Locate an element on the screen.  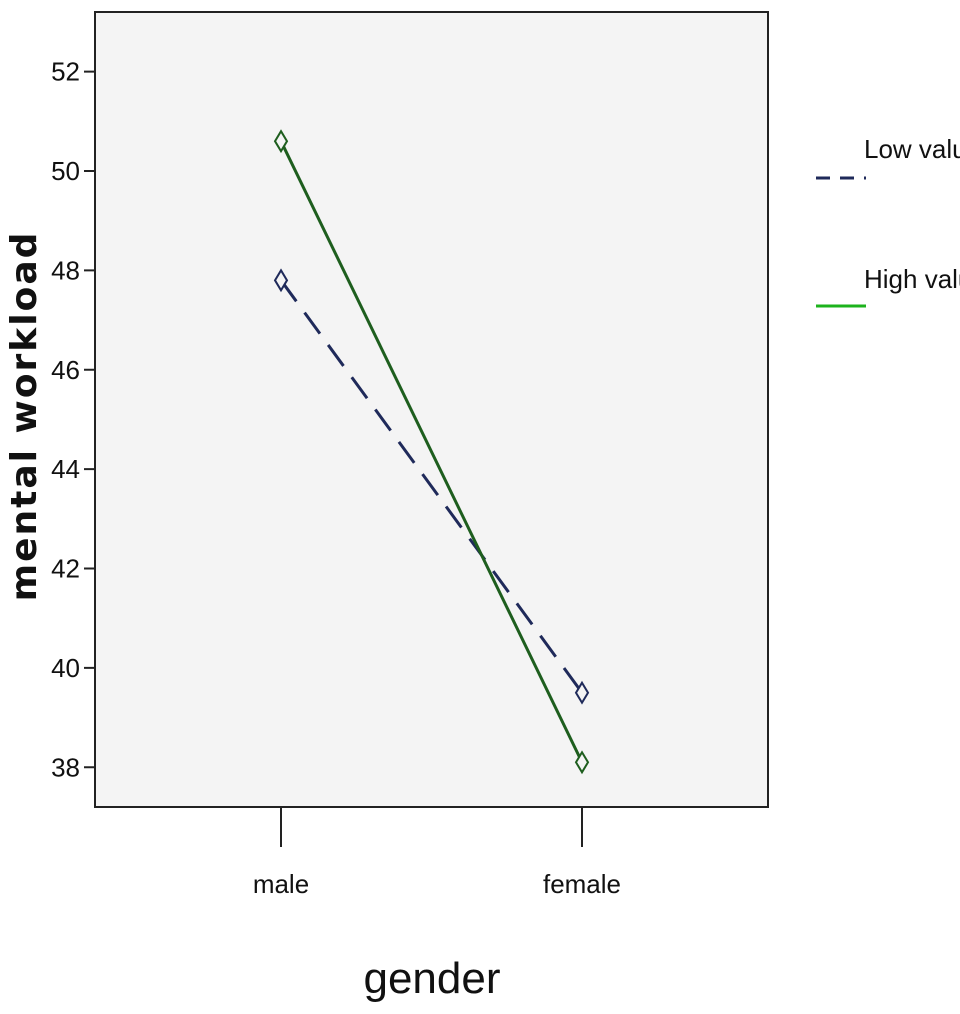
y-tick-label: 50 is located at coordinates (65, 171).